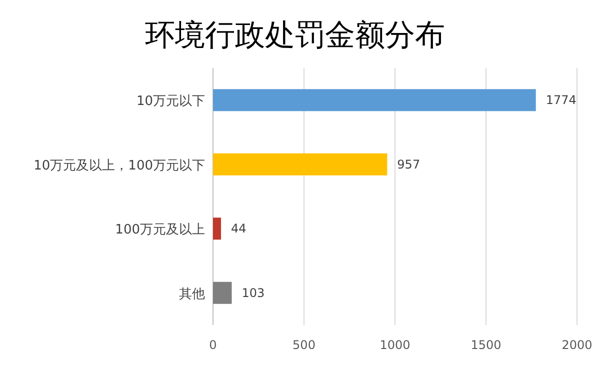 This screenshot has width=609, height=369. Describe the element at coordinates (213, 345) in the screenshot. I see `x-tick-label: 0` at that location.